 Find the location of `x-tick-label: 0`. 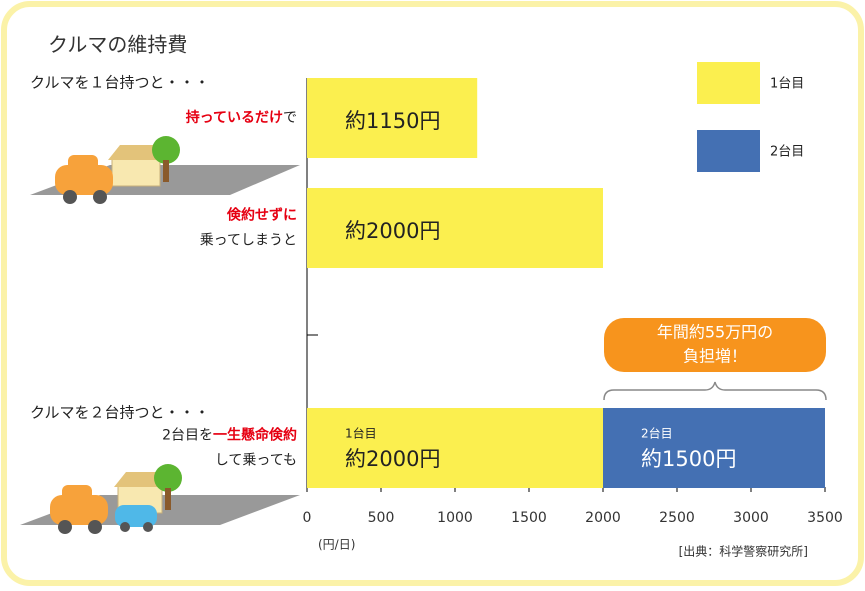

x-tick-label: 0 is located at coordinates (307, 518).